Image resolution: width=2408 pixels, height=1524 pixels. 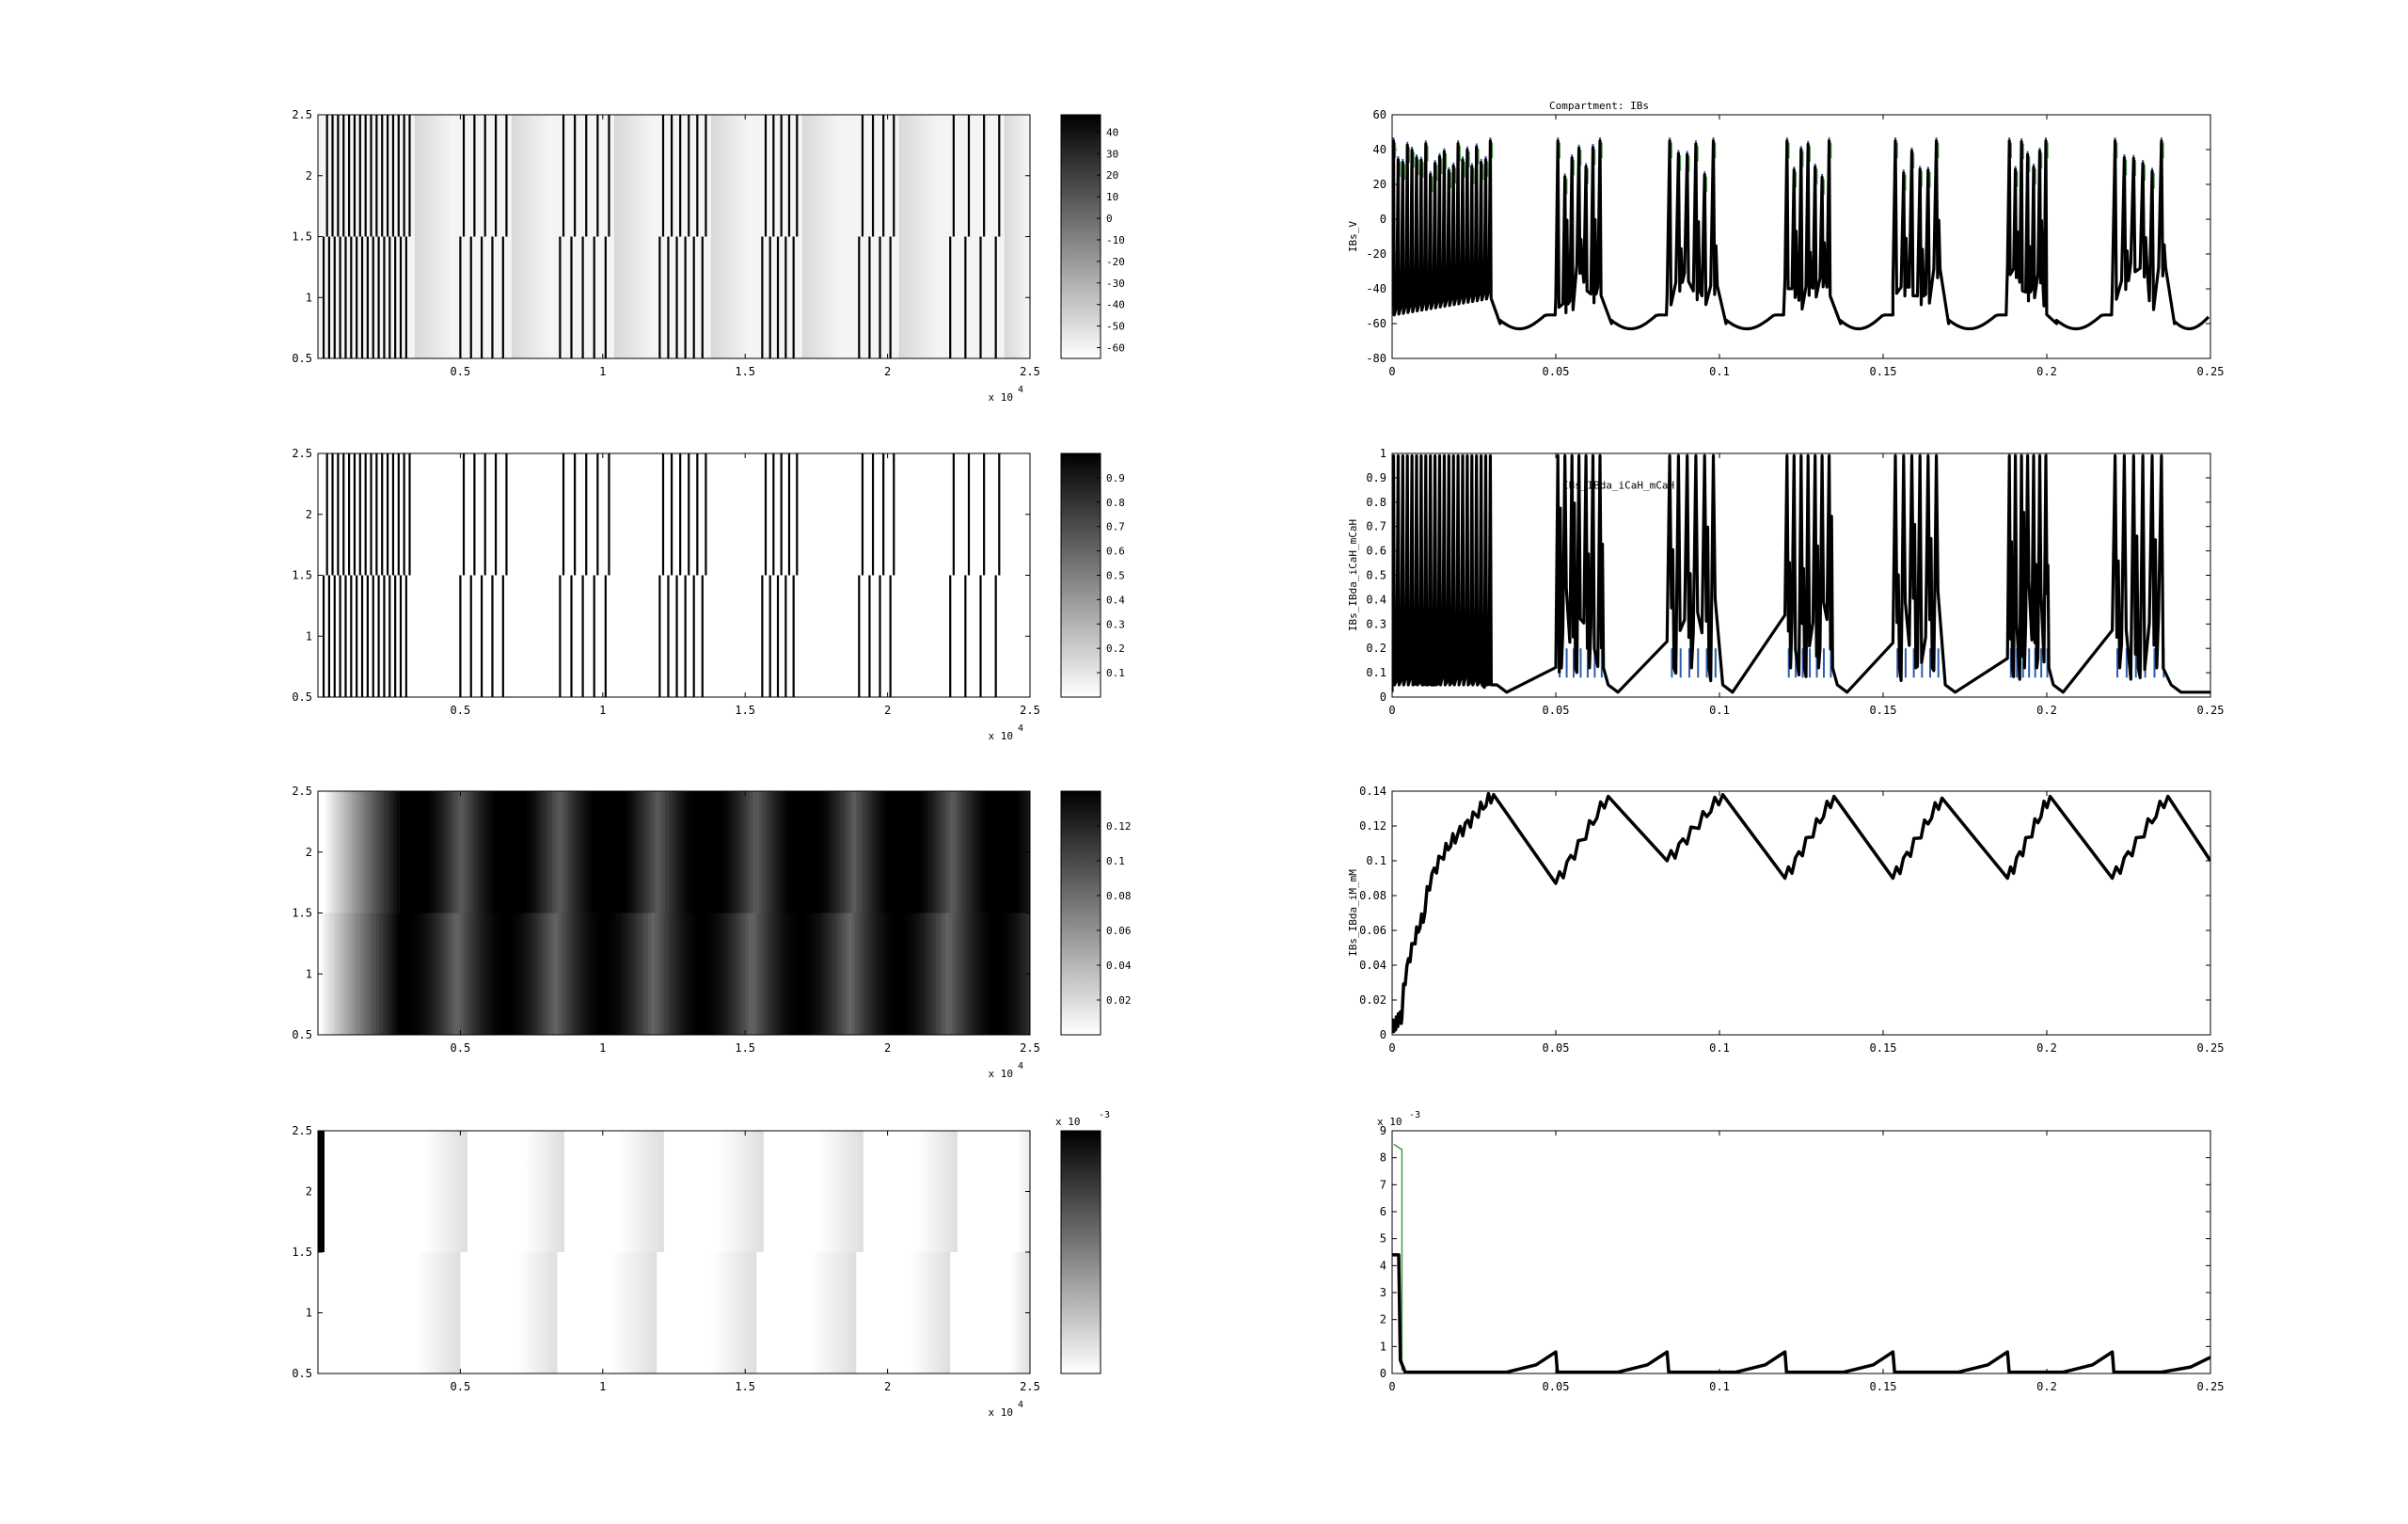 I want to click on y-tick-label: 3, so click(x=1383, y=1293).